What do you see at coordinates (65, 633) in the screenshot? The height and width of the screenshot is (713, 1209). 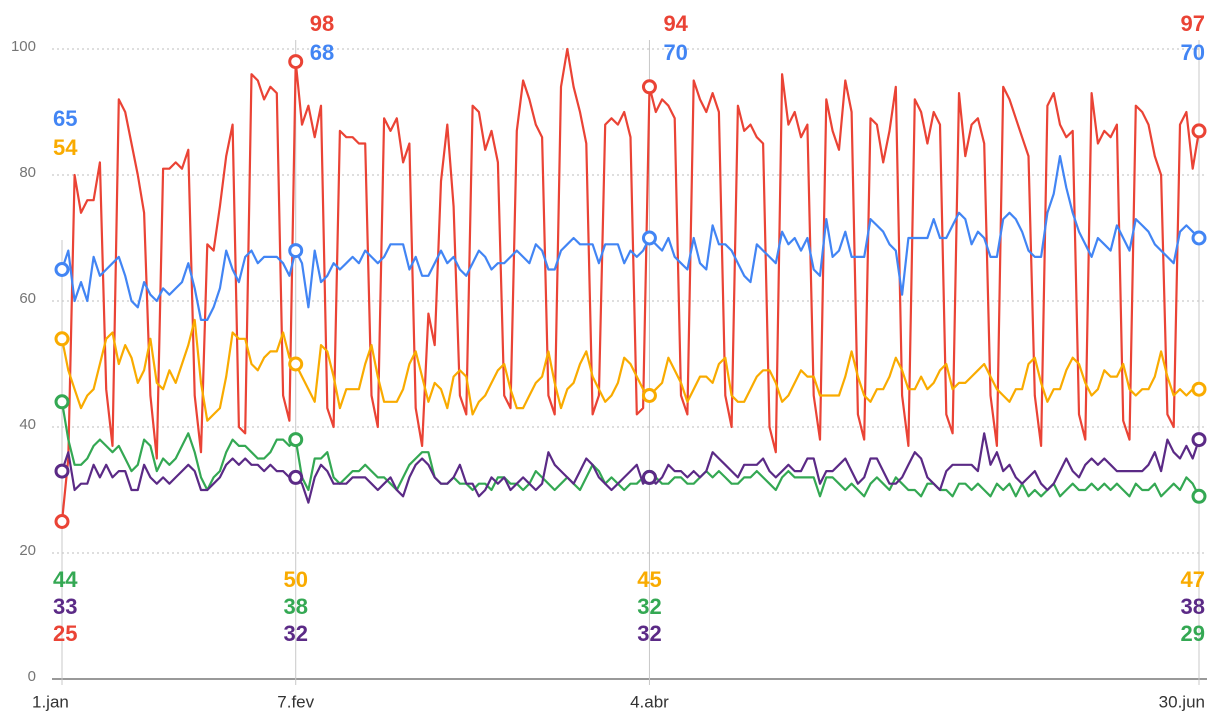 I see `annotation-label: 25` at bounding box center [65, 633].